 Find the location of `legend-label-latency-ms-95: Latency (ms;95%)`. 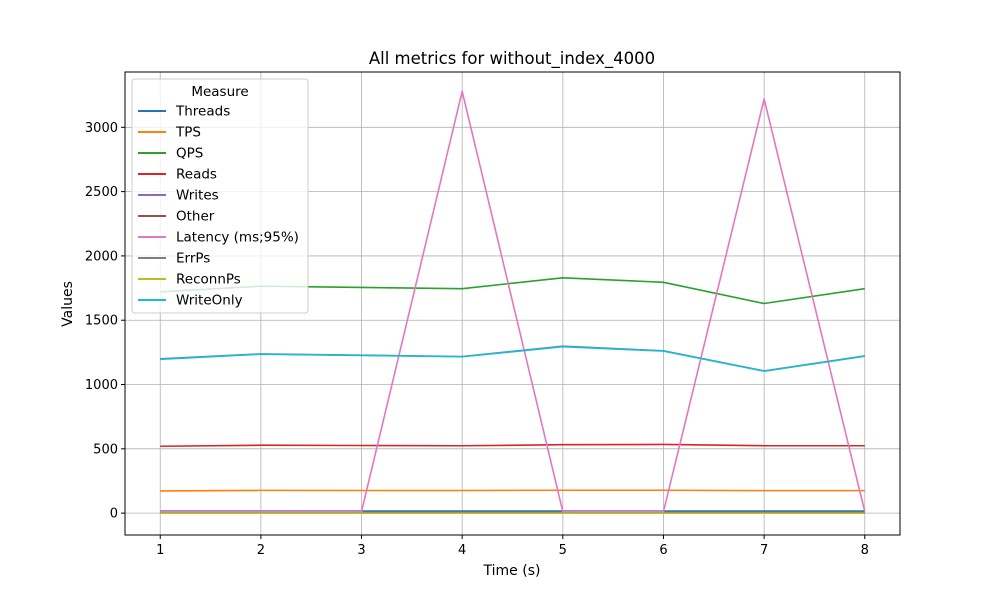

legend-label-latency-ms-95: Latency (ms;95%) is located at coordinates (237, 238).